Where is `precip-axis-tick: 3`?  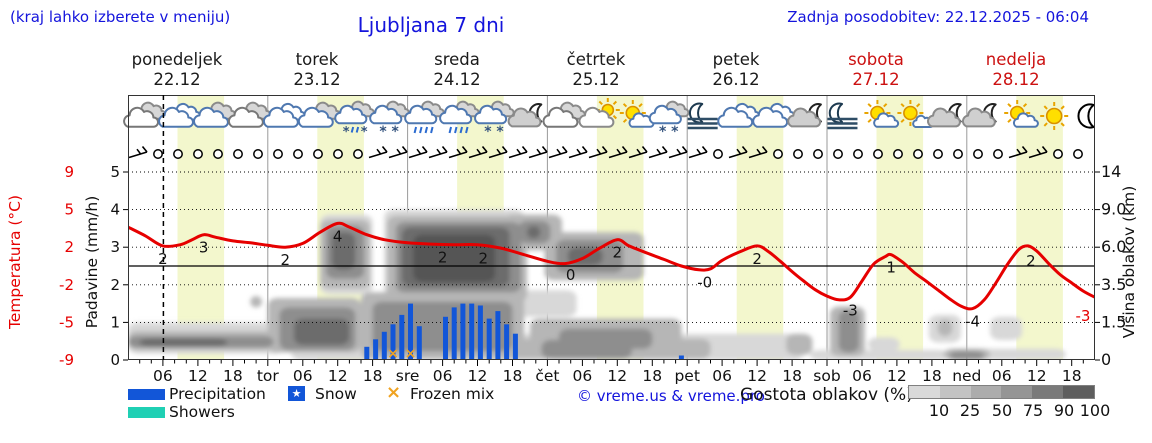 precip-axis-tick: 3 is located at coordinates (115, 247).